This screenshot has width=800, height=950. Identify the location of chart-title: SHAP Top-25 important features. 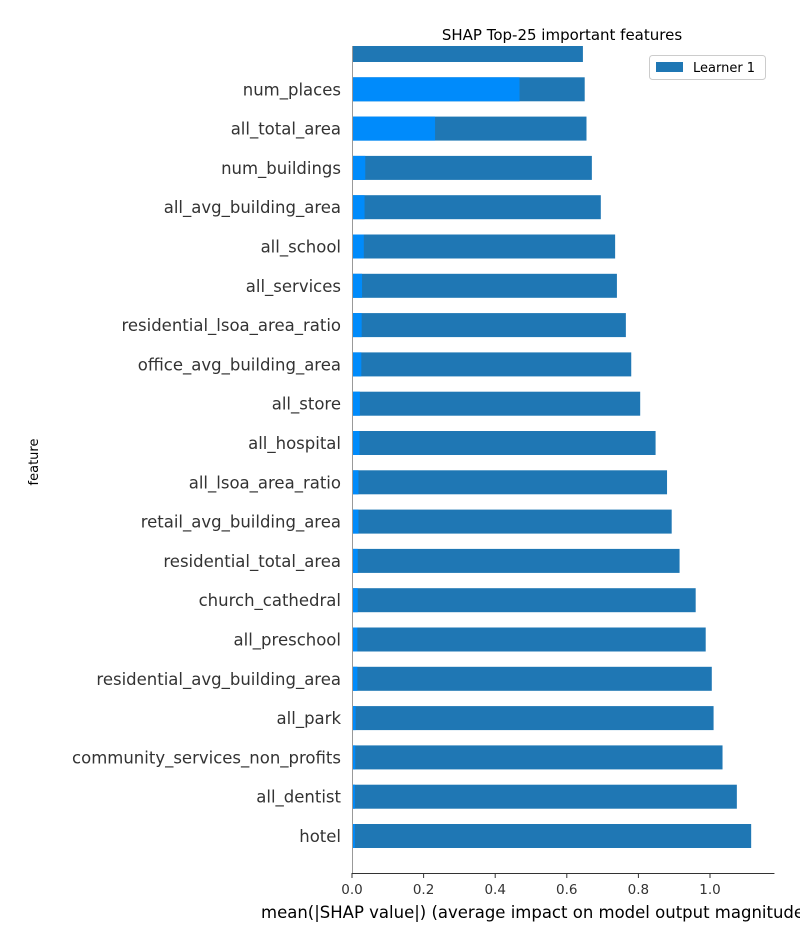
(562, 35).